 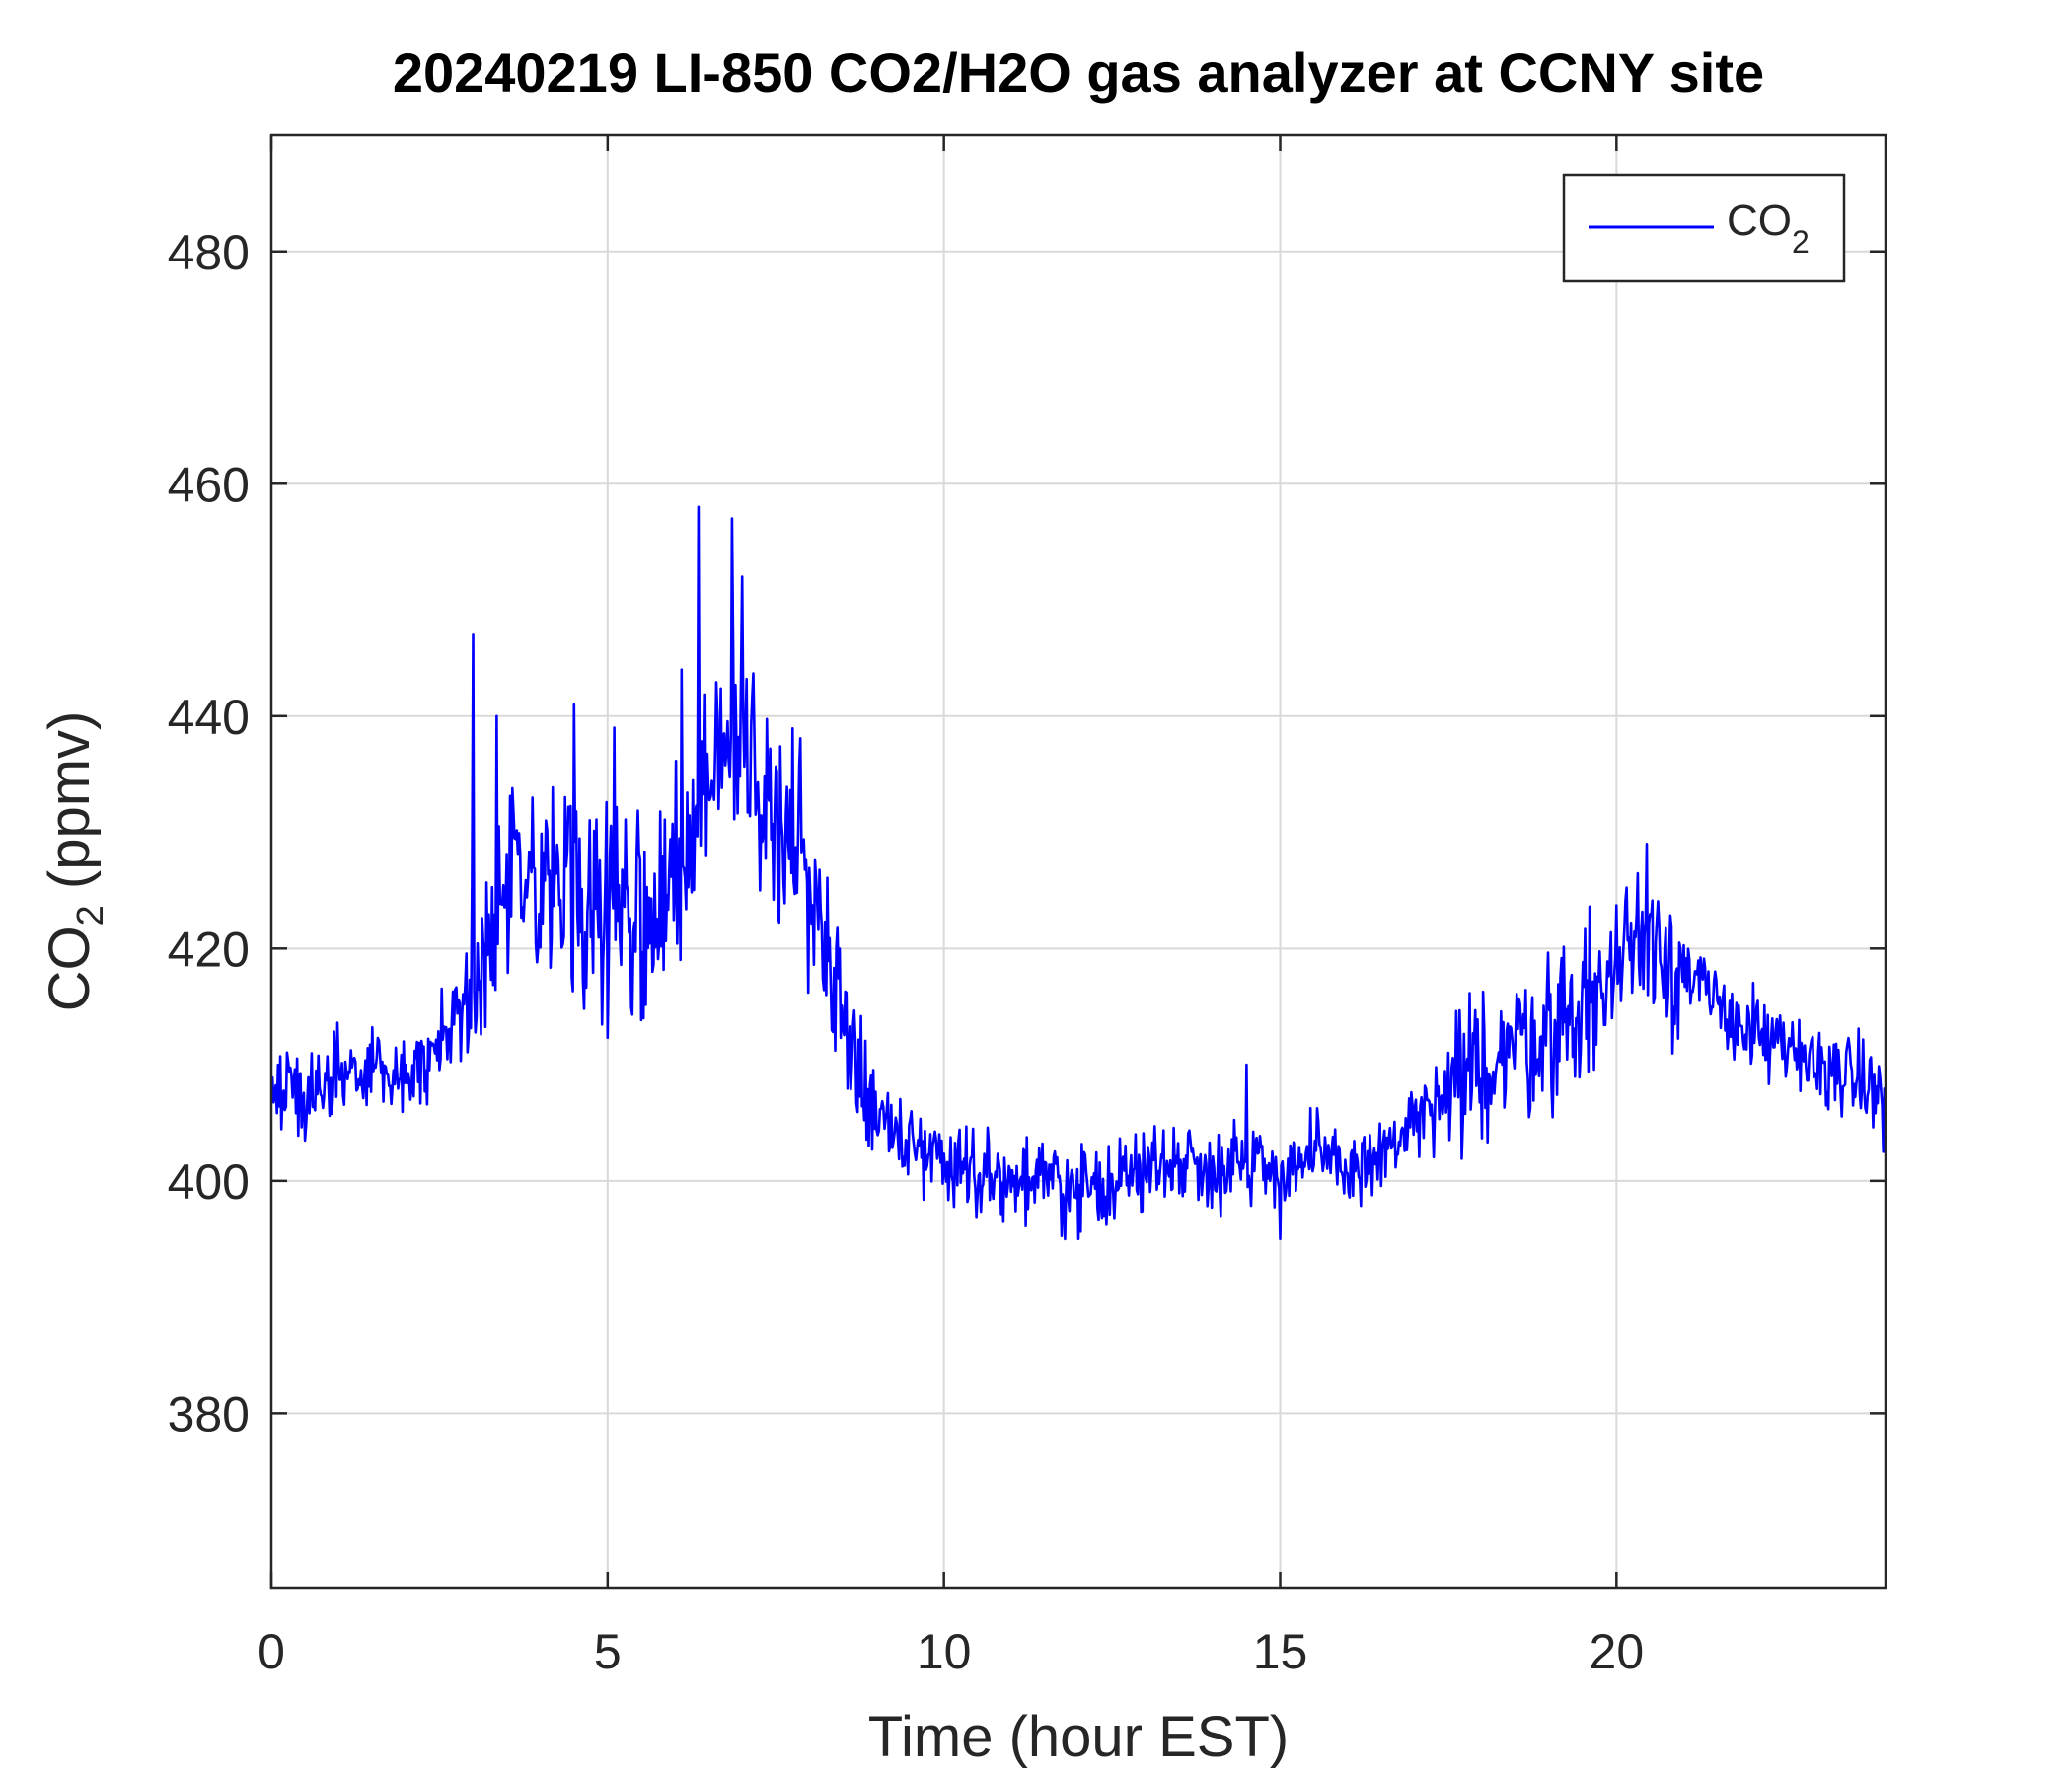 I want to click on legend-label-main: CO, so click(x=1759, y=221).